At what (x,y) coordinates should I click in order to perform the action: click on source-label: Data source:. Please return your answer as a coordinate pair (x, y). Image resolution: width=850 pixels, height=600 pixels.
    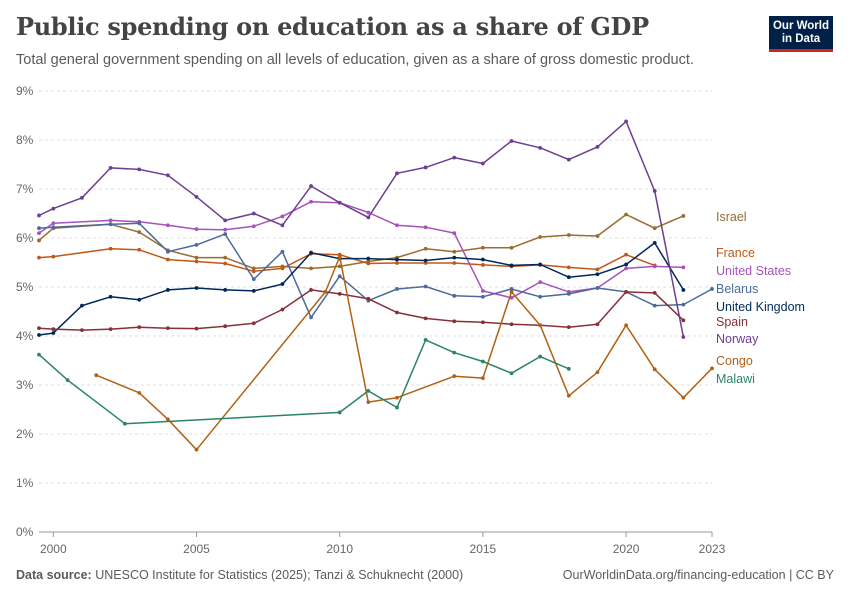
    Looking at the image, I should click on (54, 575).